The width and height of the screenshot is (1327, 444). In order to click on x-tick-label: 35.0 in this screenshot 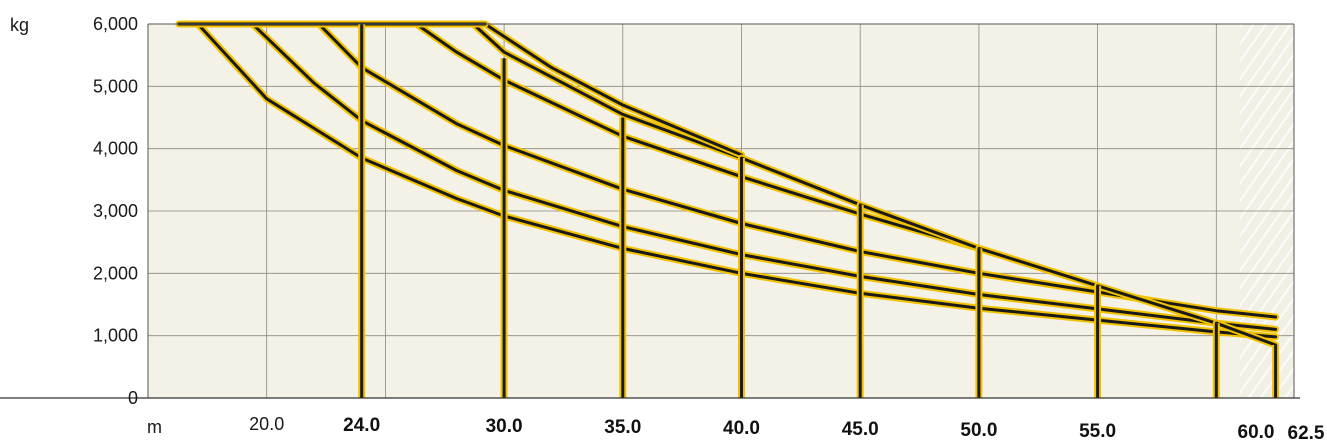, I will do `click(622, 427)`.